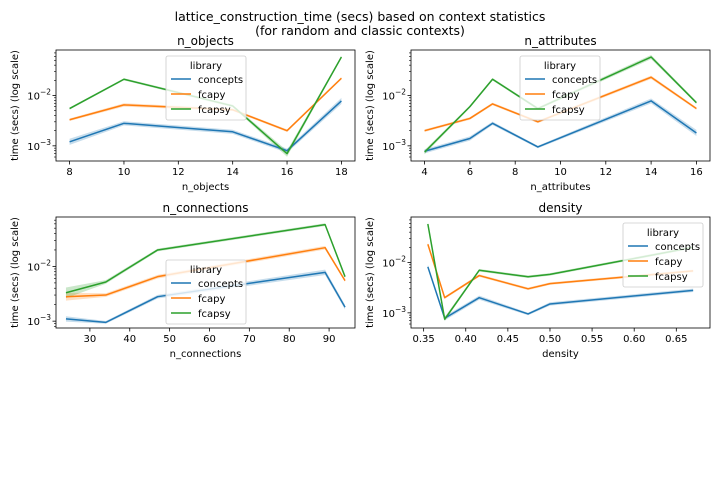 The width and height of the screenshot is (720, 504). Describe the element at coordinates (329, 339) in the screenshot. I see `x-tick-label: 90` at that location.